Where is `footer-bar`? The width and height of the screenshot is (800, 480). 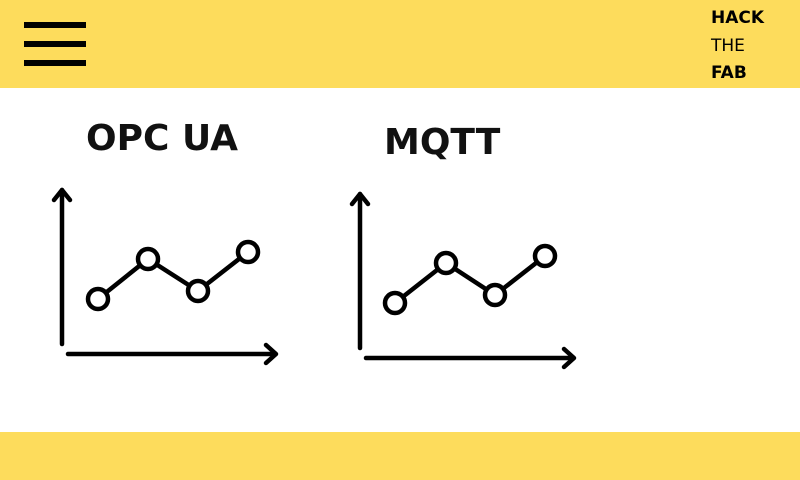 footer-bar is located at coordinates (400, 456).